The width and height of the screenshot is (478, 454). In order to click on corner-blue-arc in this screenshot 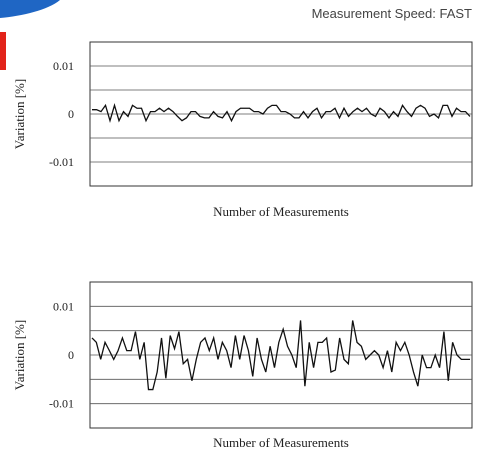, I will do `click(30, 9)`.